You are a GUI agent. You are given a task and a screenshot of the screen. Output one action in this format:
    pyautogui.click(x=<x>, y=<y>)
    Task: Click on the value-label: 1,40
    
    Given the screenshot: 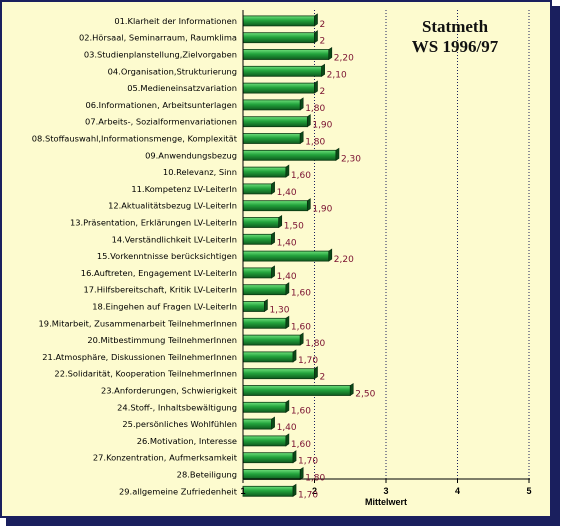 What is the action you would take?
    pyautogui.click(x=287, y=428)
    